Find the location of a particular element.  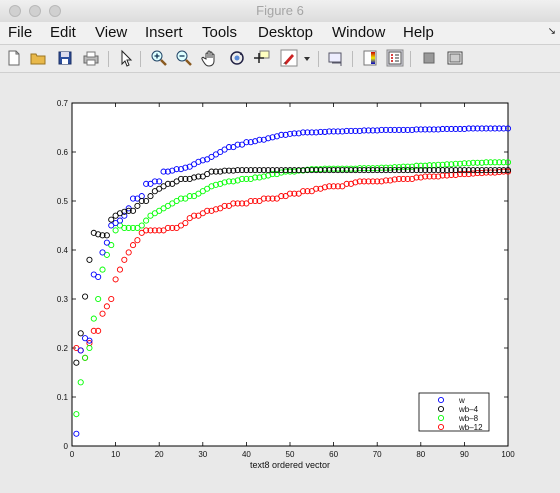

zoom-in-icon is located at coordinates (159, 58).